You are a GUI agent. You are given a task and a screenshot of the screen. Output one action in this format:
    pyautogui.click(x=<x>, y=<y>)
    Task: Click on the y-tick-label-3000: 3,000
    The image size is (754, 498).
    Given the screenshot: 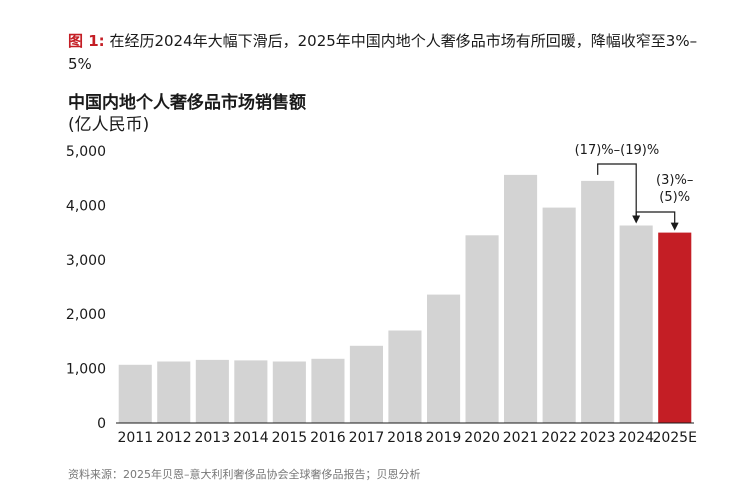 What is the action you would take?
    pyautogui.click(x=86, y=261)
    